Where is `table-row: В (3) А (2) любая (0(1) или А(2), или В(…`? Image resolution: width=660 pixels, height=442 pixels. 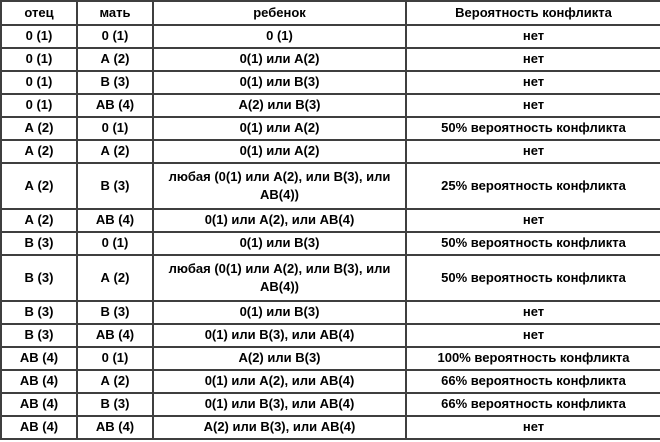 table-row: В (3) А (2) любая (0(1) или А(2), или В(… is located at coordinates (330, 278).